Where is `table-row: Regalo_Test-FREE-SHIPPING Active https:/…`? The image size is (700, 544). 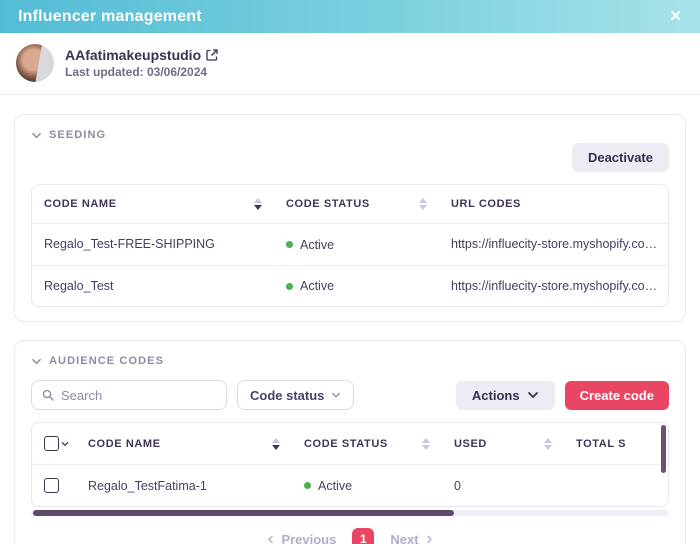 table-row: Regalo_Test-FREE-SHIPPING Active https:/… is located at coordinates (350, 244).